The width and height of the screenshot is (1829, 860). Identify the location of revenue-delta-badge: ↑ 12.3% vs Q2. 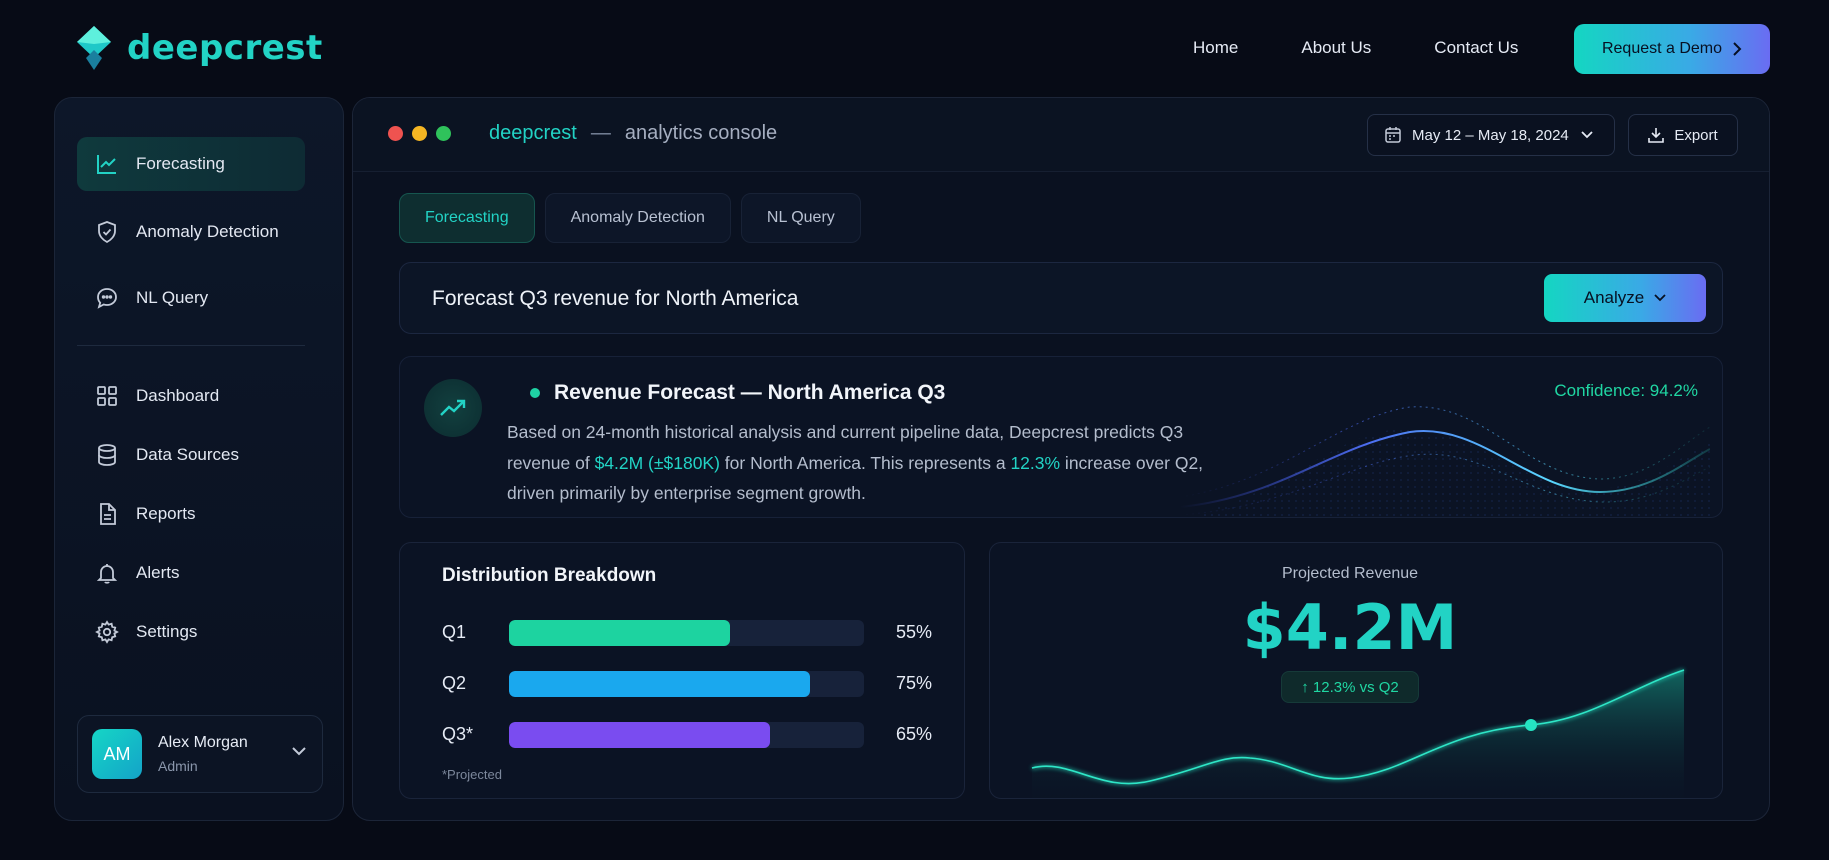
(1350, 687).